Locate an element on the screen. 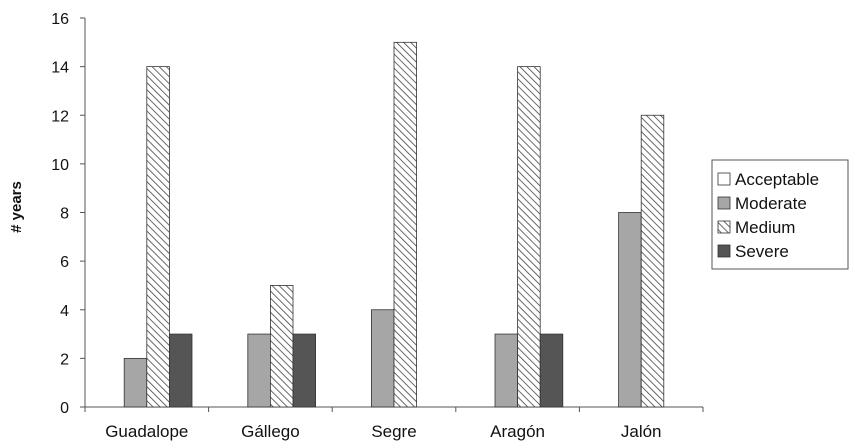  legend-box is located at coordinates (780, 214).